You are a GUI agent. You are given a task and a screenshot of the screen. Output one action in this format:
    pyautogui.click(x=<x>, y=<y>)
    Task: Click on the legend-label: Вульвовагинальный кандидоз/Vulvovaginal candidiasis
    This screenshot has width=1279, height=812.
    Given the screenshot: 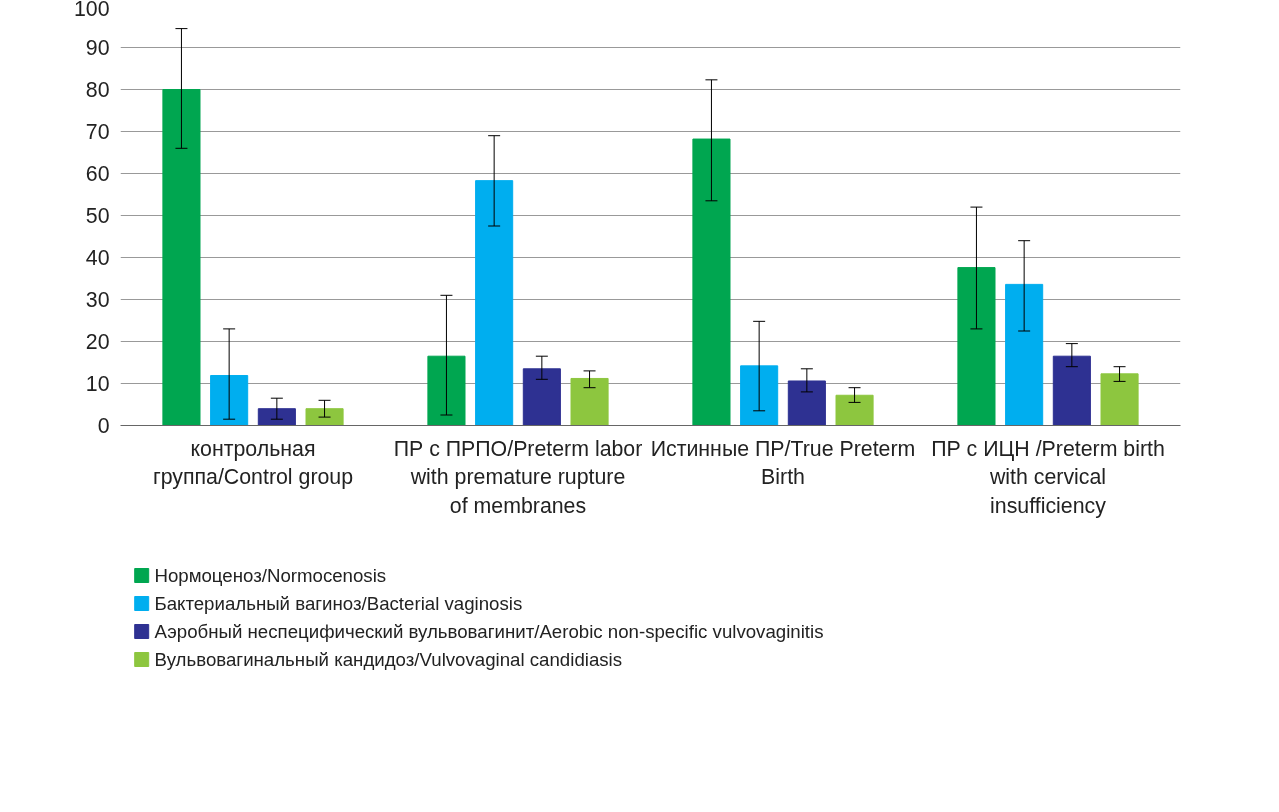 What is the action you would take?
    pyautogui.click(x=388, y=659)
    